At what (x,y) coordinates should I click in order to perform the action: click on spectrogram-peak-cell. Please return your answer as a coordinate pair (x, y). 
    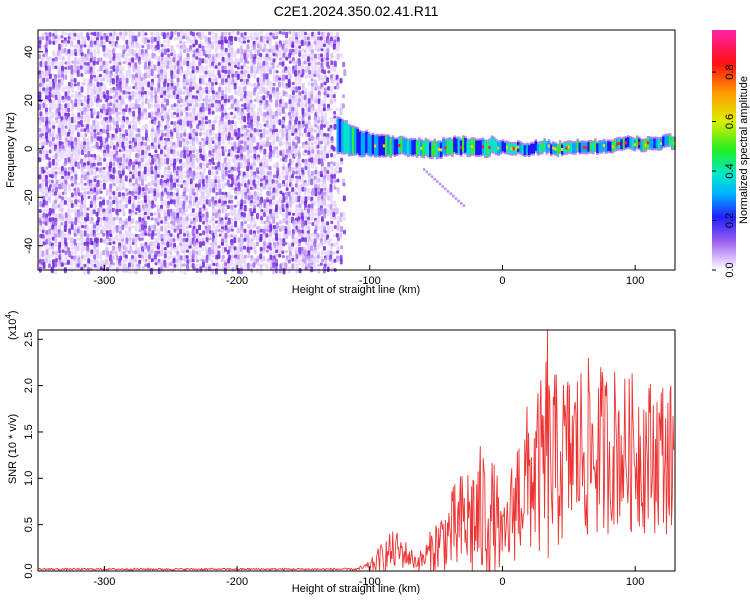
    Looking at the image, I should click on (461, 148).